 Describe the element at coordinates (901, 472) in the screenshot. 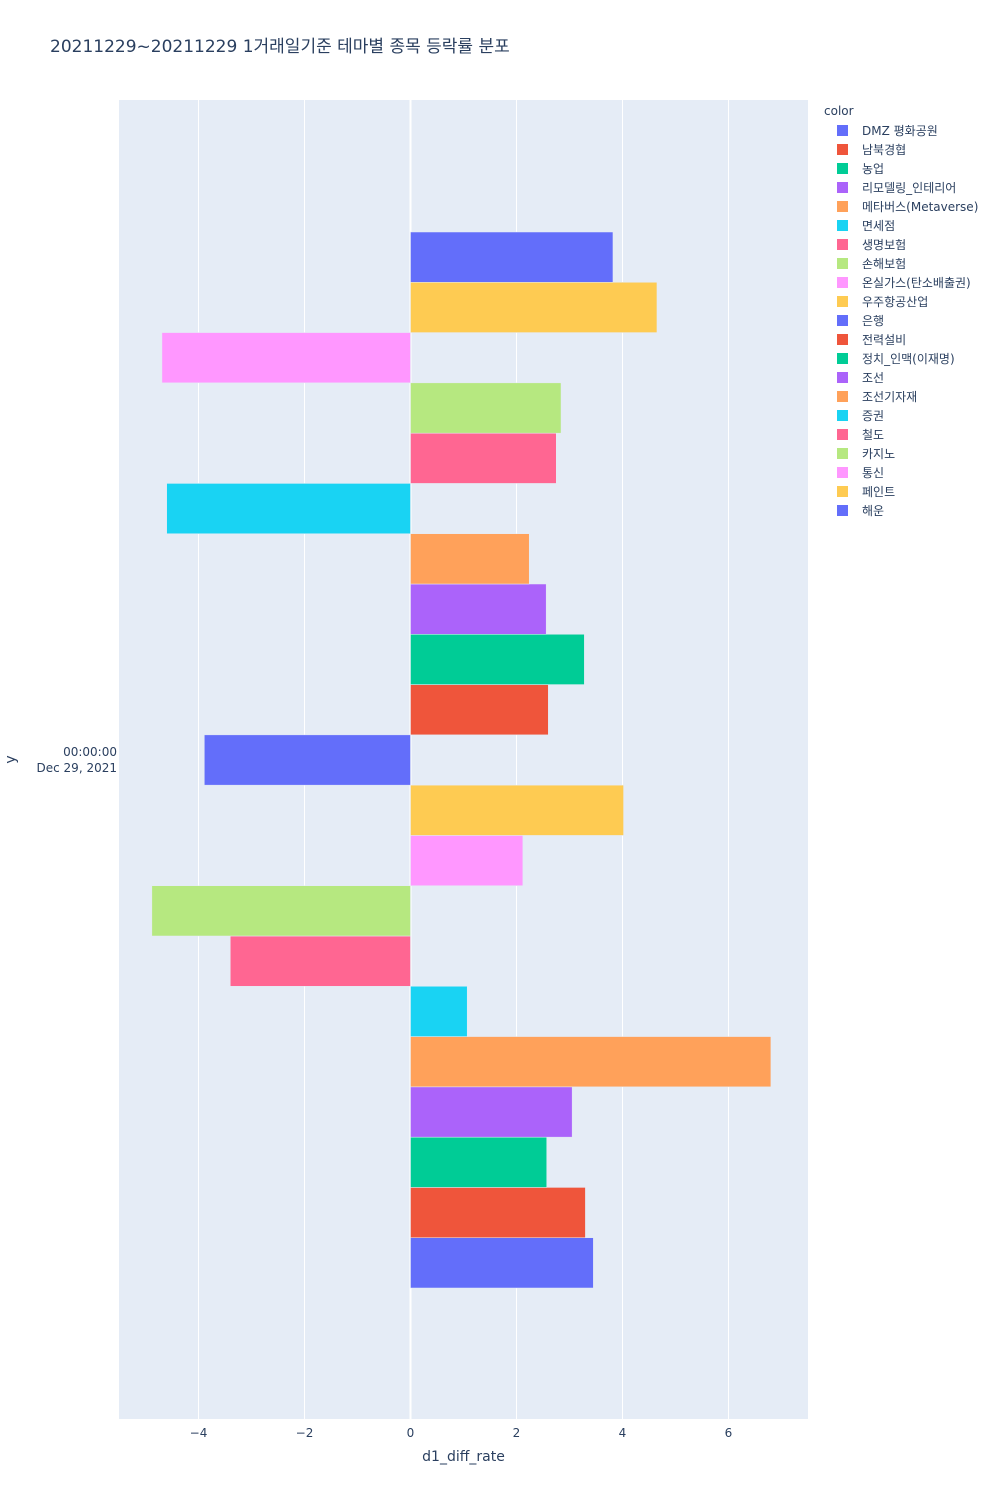

I see `legend-item: 통신` at that location.